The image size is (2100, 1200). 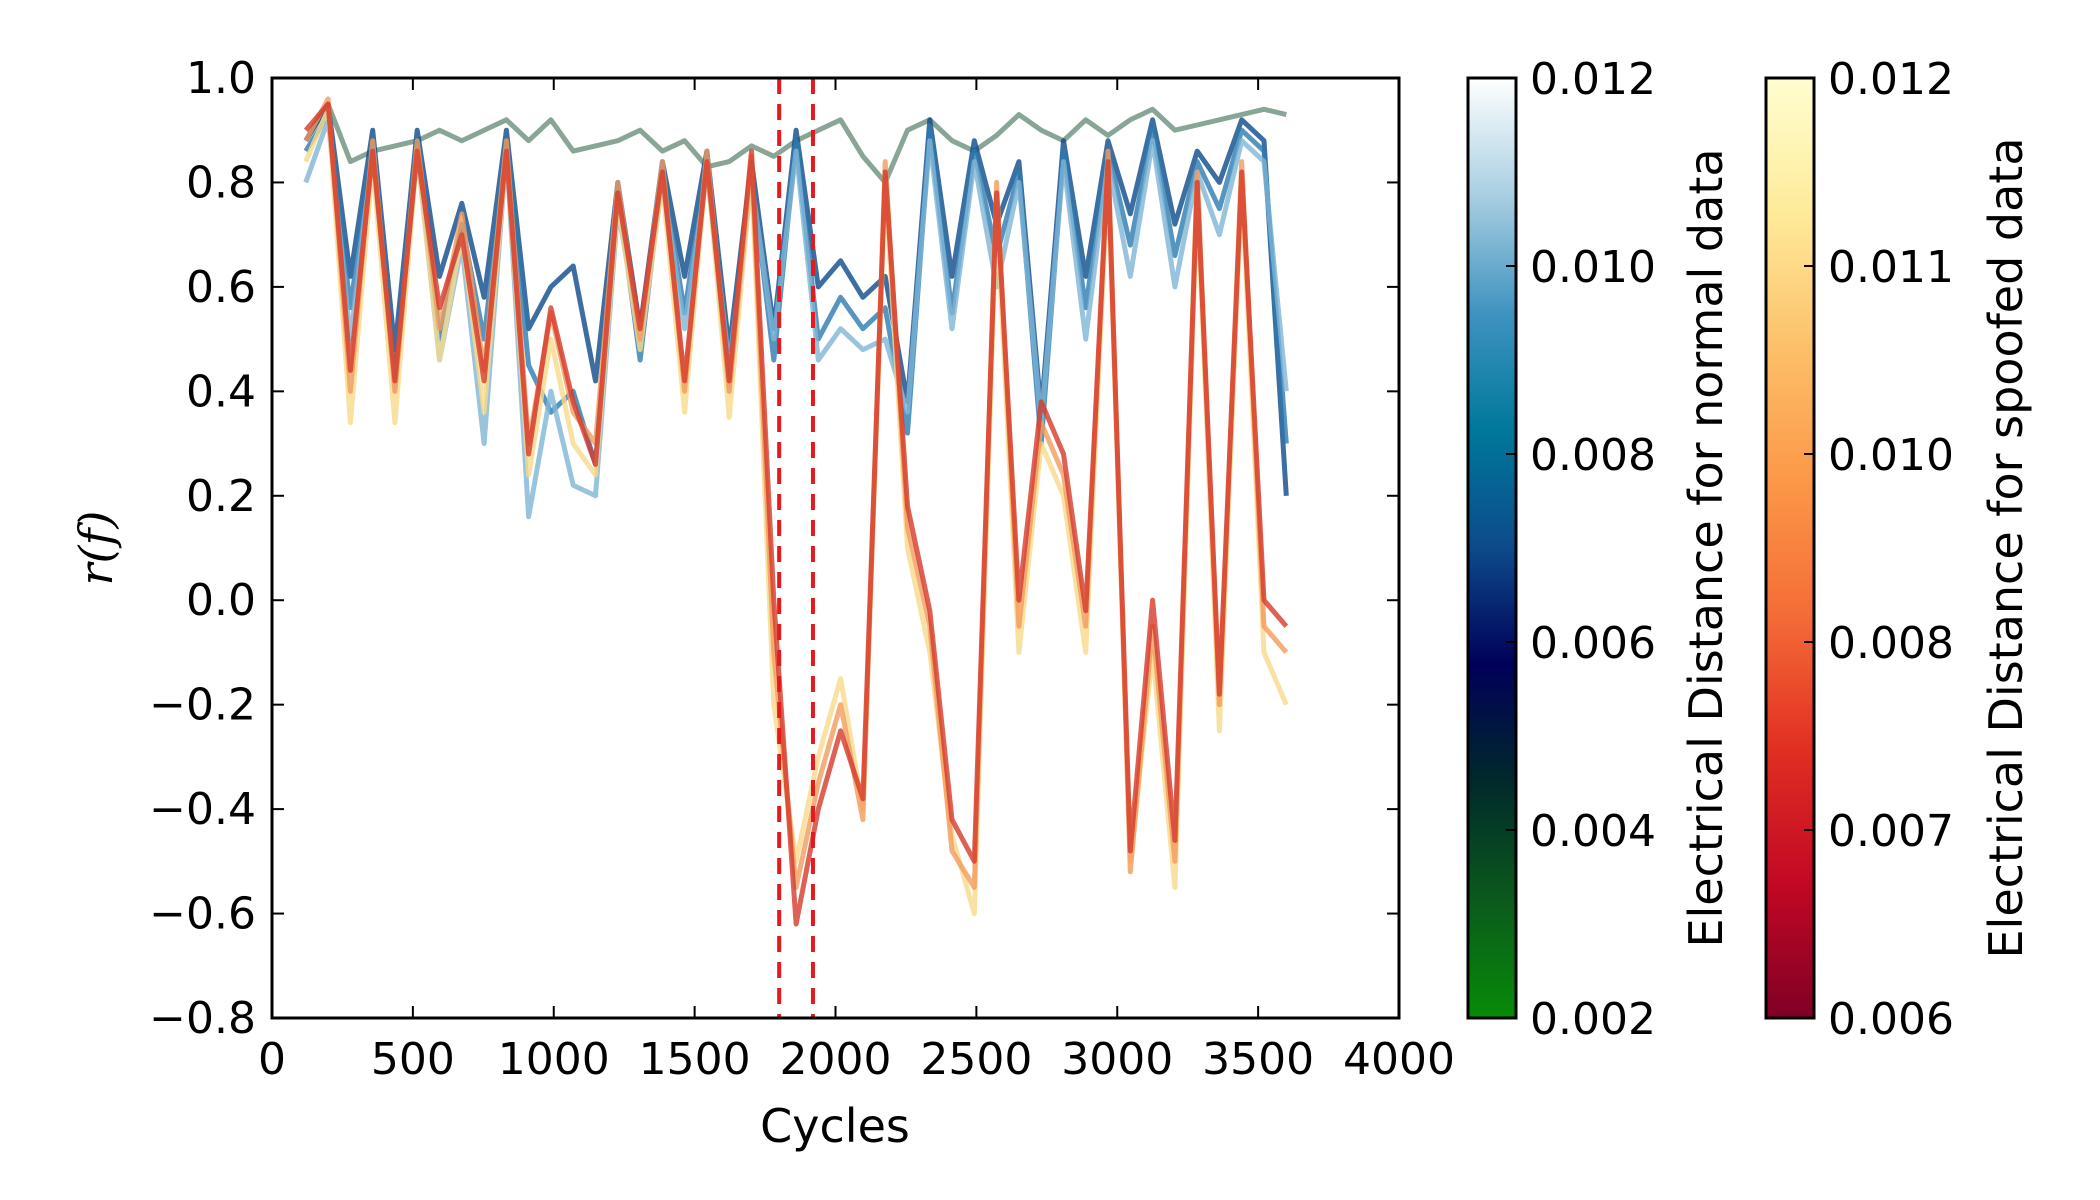 I want to click on y-tick-label: 1.0, so click(x=221, y=78).